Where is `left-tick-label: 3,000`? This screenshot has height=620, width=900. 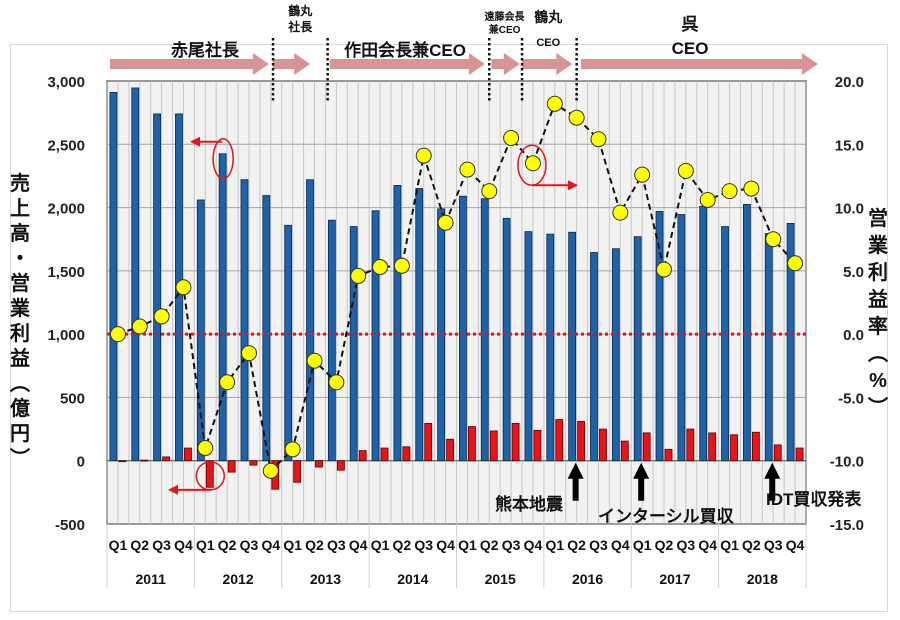 left-tick-label: 3,000 is located at coordinates (66, 82).